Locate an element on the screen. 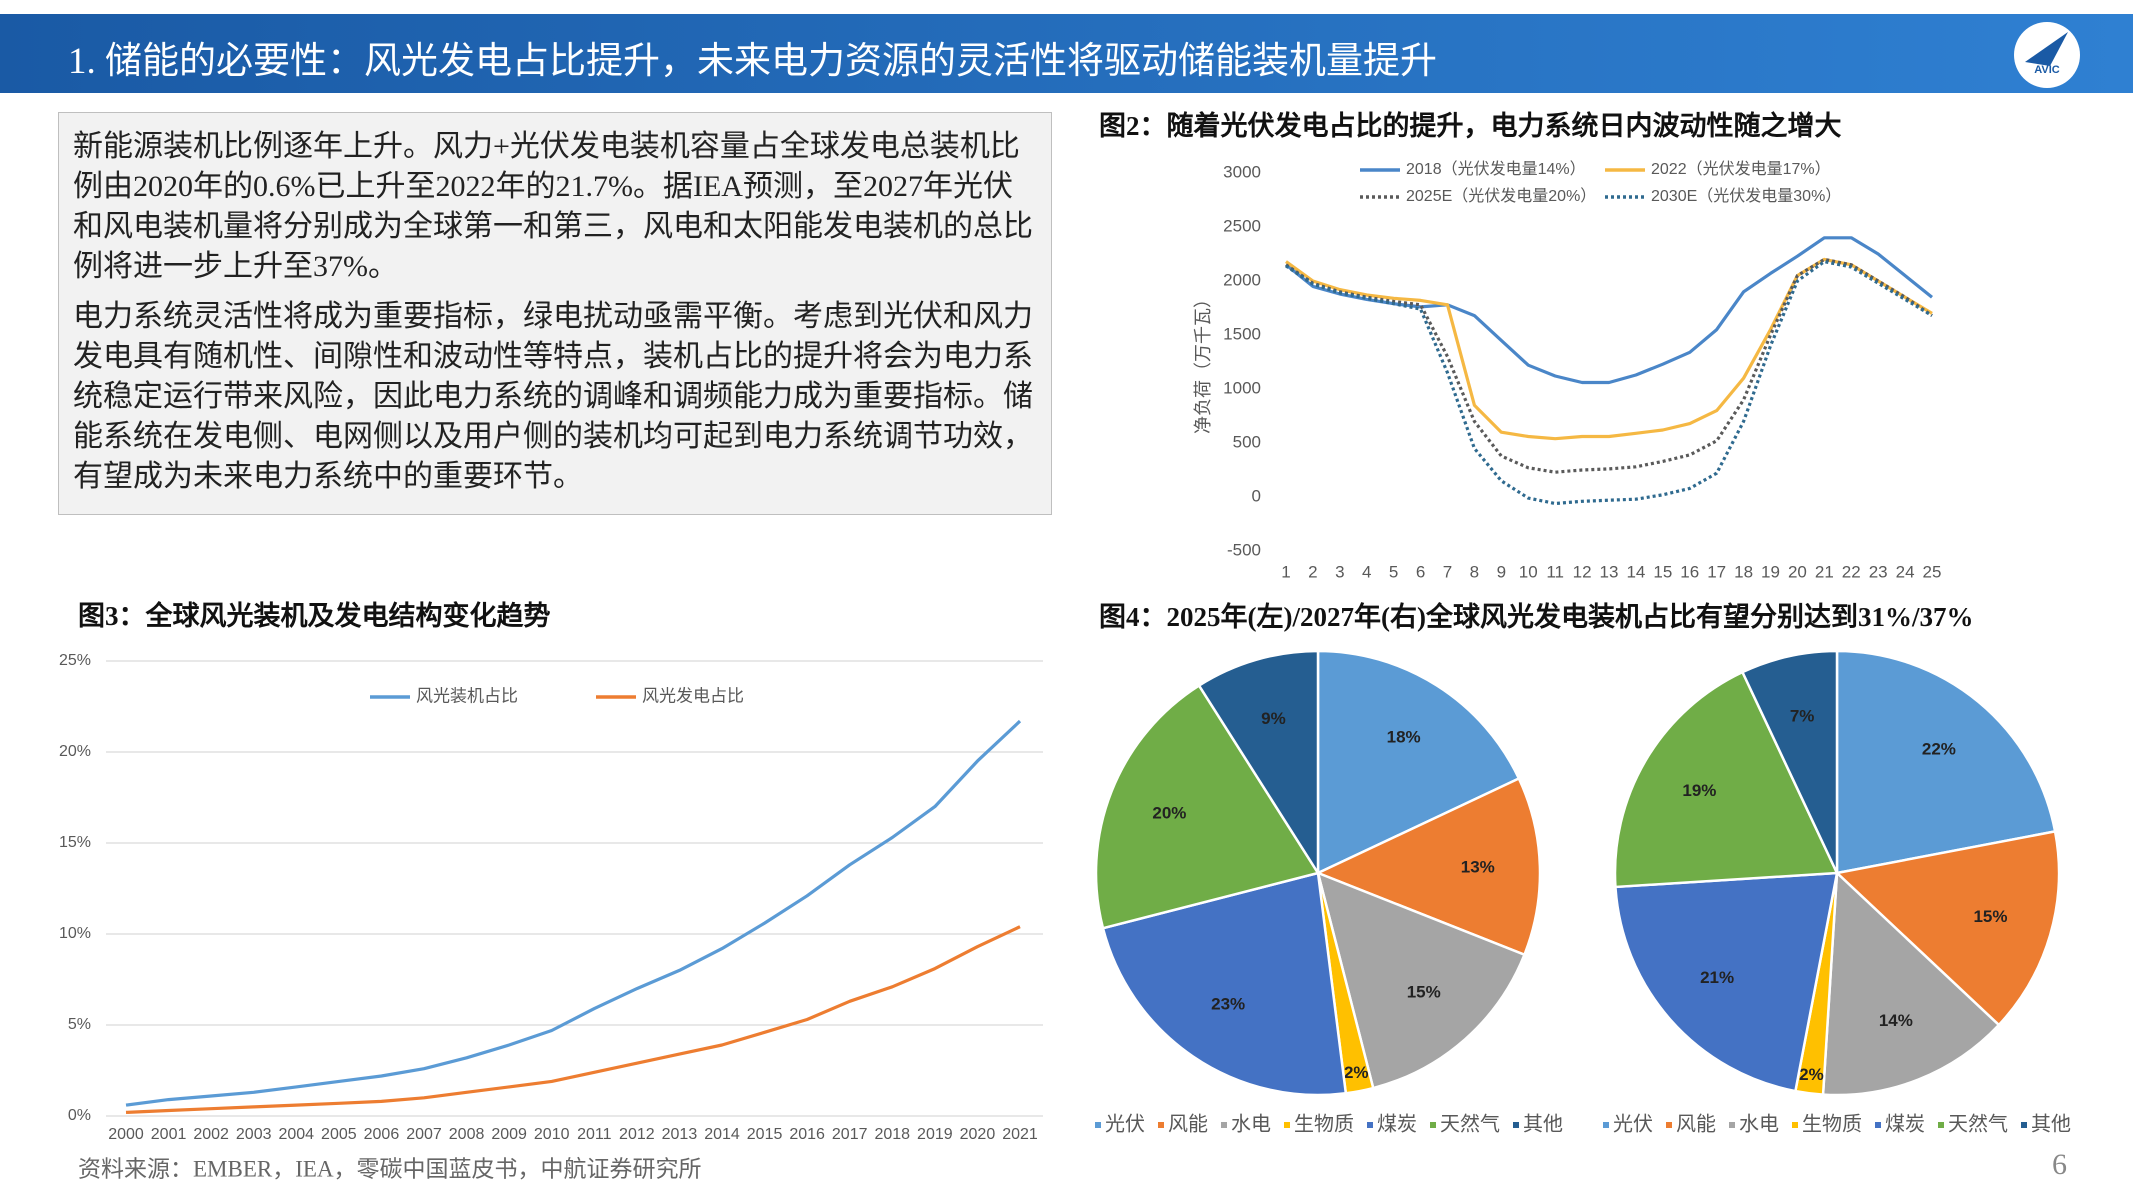 This screenshot has height=1200, width=2133. x-tick-label: 18 is located at coordinates (1743, 571).